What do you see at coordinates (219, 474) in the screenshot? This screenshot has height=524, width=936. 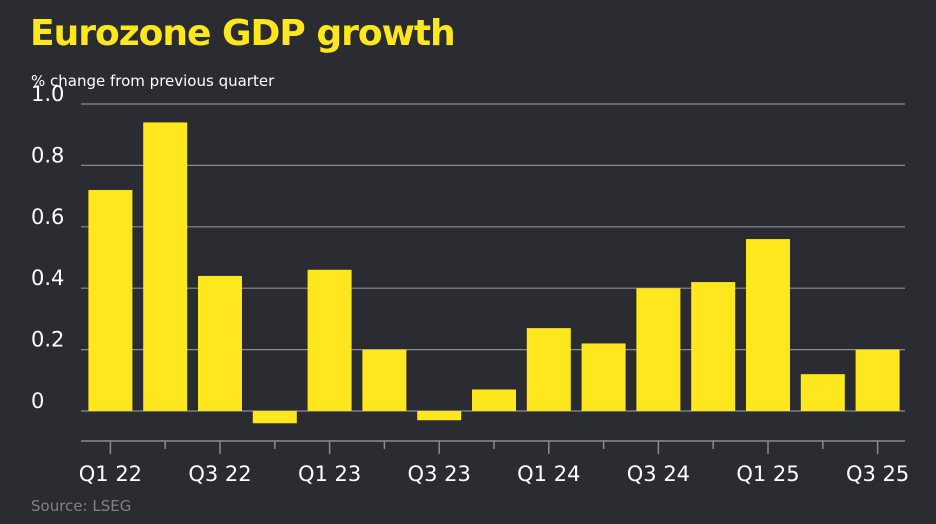 I see `x-tick-label: Q3 22` at bounding box center [219, 474].